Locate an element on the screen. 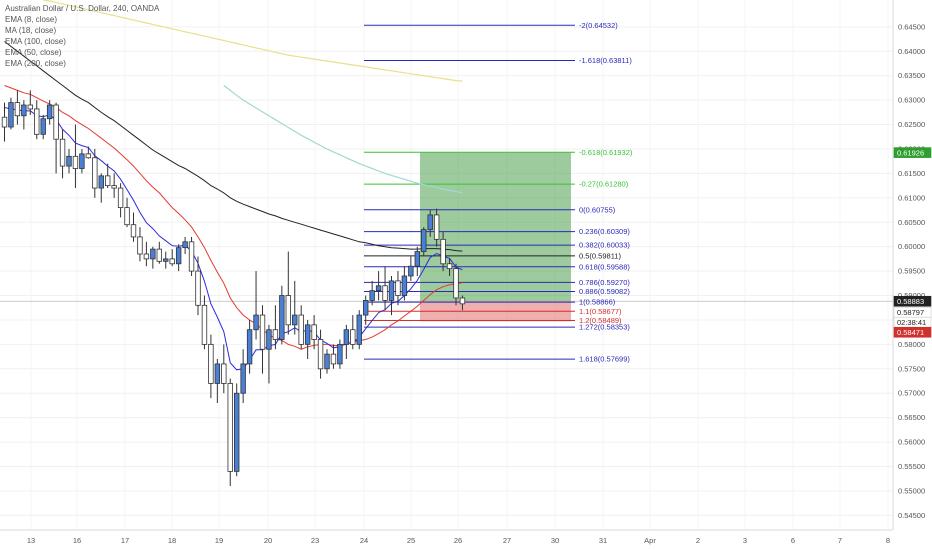 Image resolution: width=932 pixels, height=550 pixels. price-tag: 0.58471 is located at coordinates (912, 332).